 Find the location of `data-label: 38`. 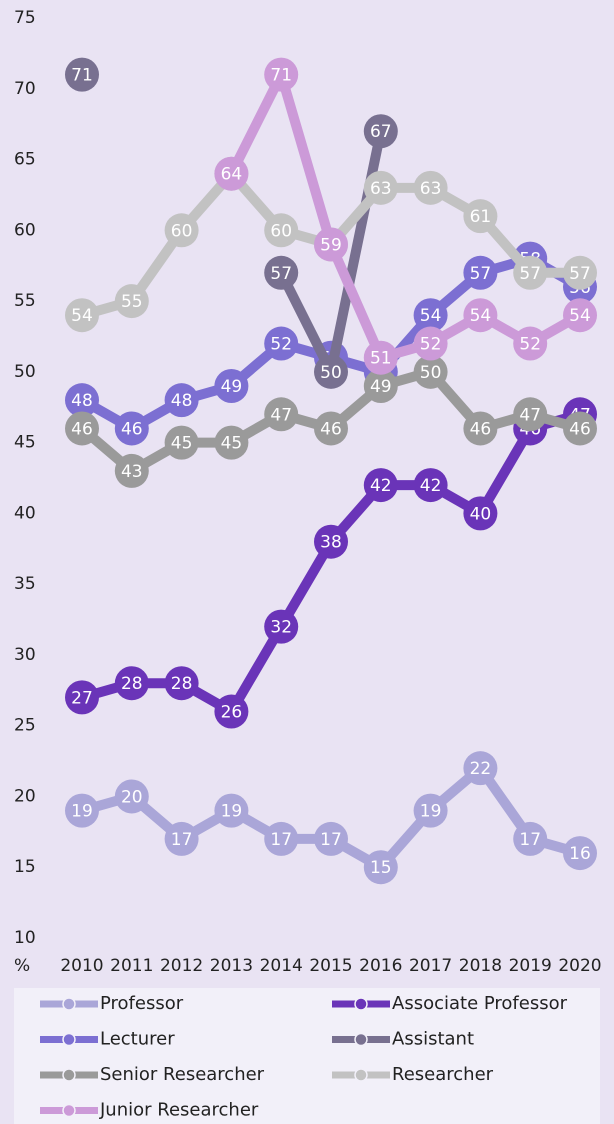

data-label: 38 is located at coordinates (331, 543).